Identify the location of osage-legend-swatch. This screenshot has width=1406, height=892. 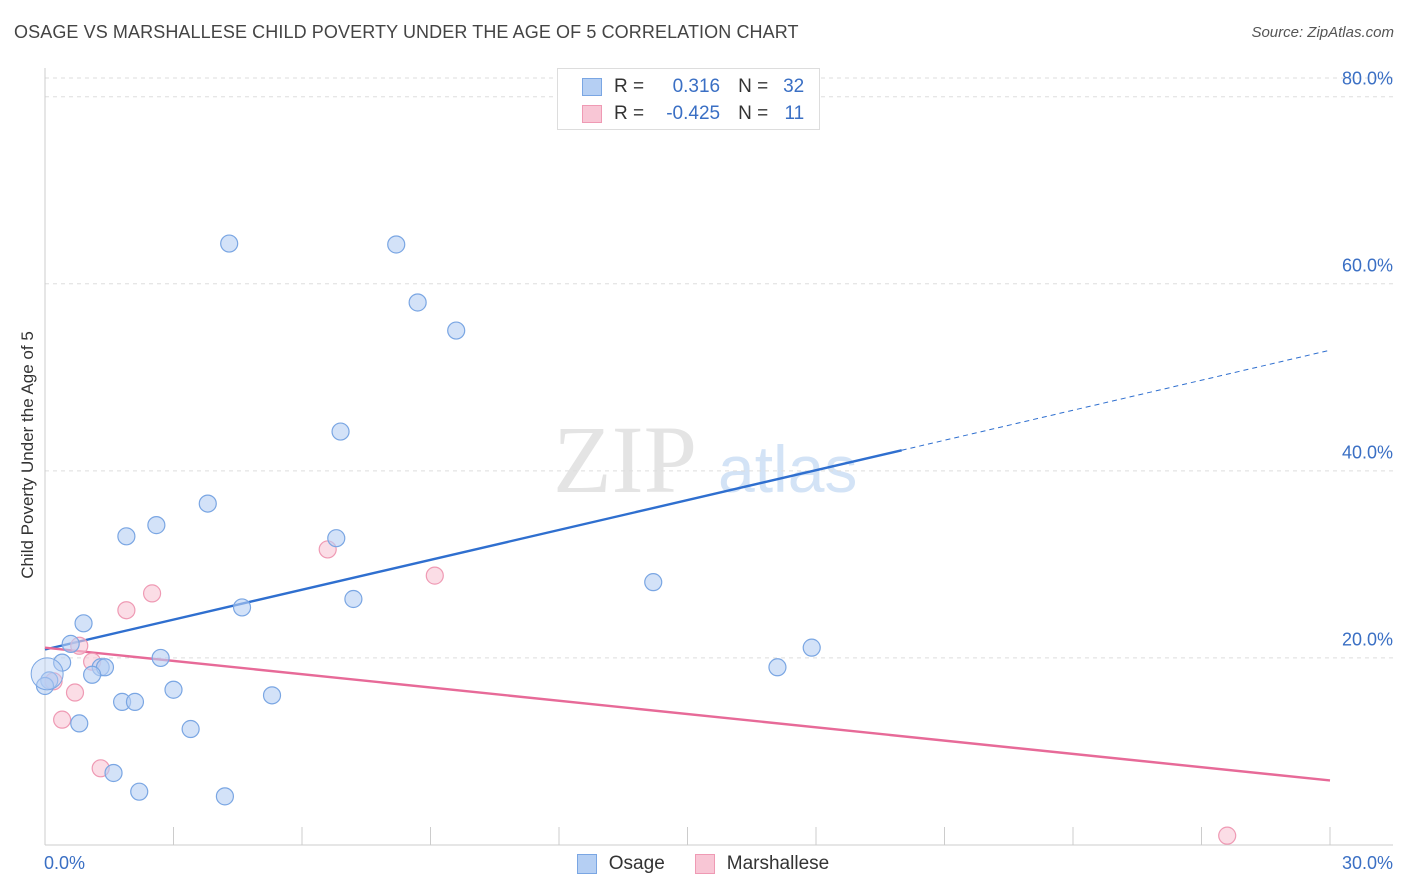
(586, 864).